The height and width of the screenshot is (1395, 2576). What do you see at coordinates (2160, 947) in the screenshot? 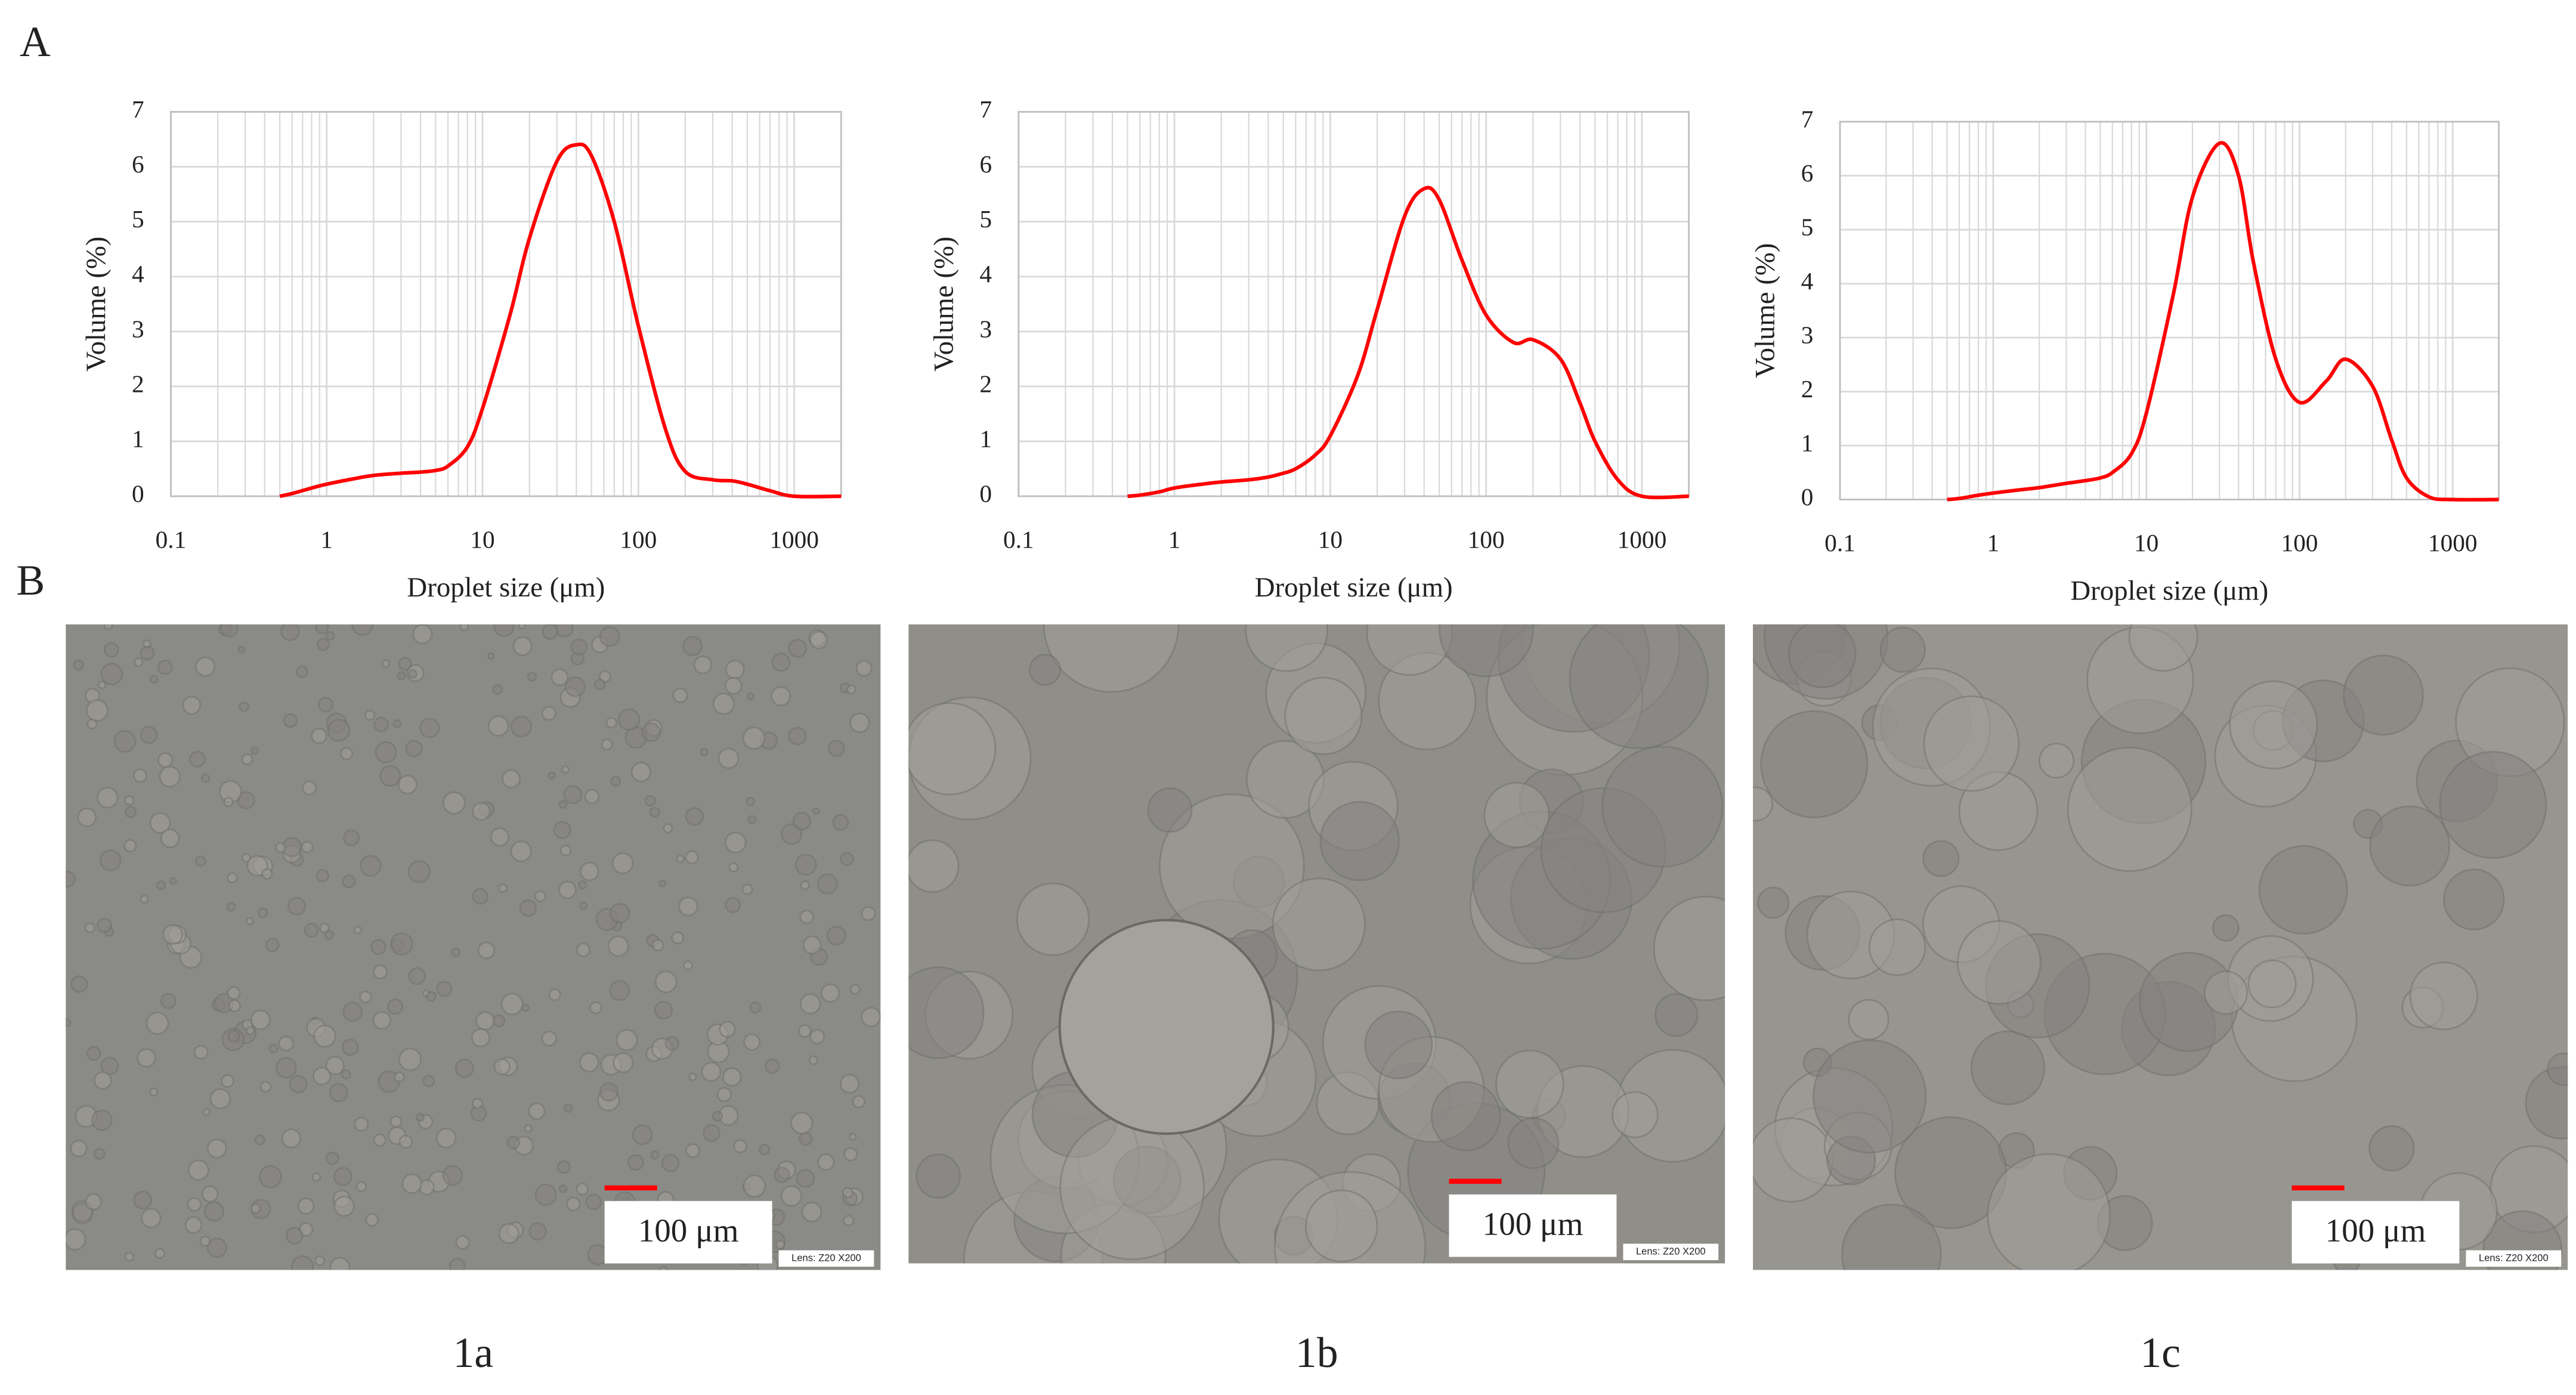
I see `micrograph: 100 μm Lens: Z20 X200` at bounding box center [2160, 947].